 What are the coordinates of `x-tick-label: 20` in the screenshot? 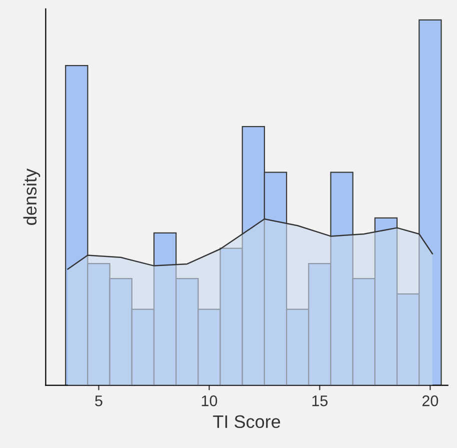 It's located at (430, 400).